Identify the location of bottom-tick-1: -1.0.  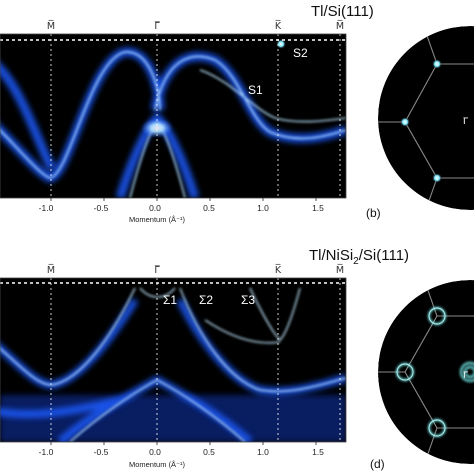
(46, 452).